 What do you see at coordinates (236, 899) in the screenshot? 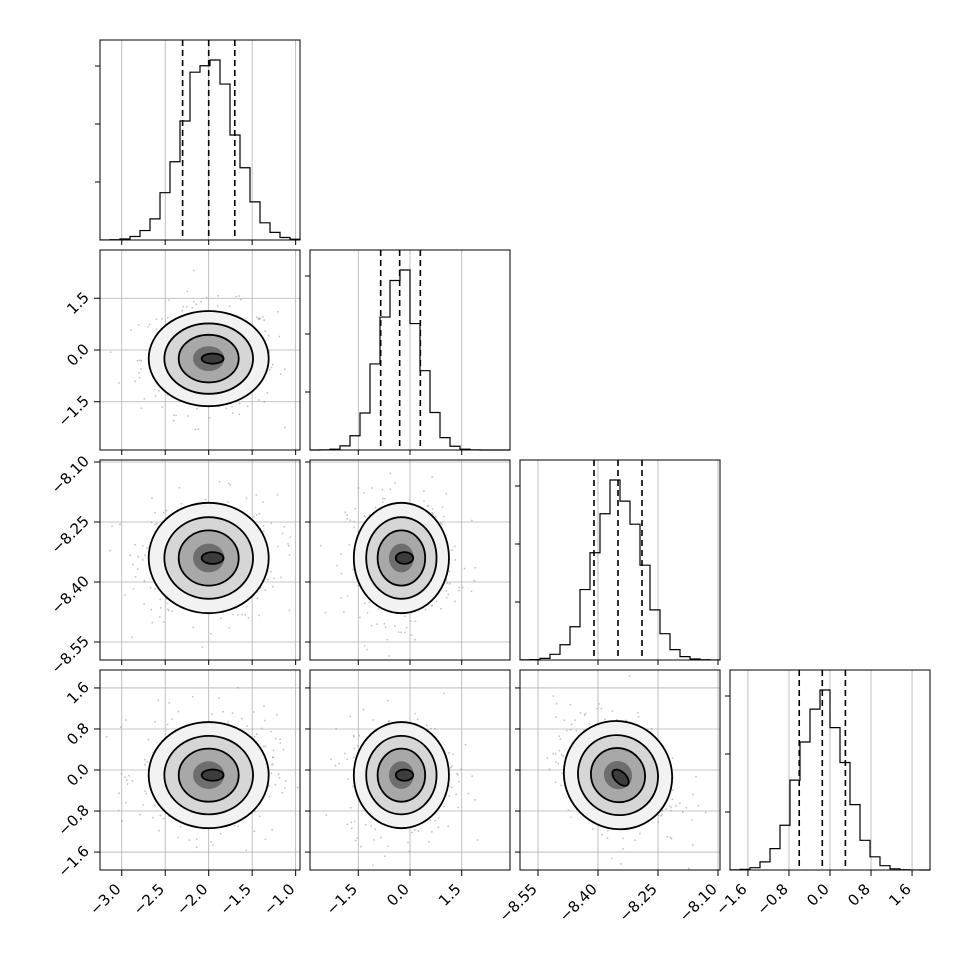
I see `x-tick-label: −1.5` at bounding box center [236, 899].